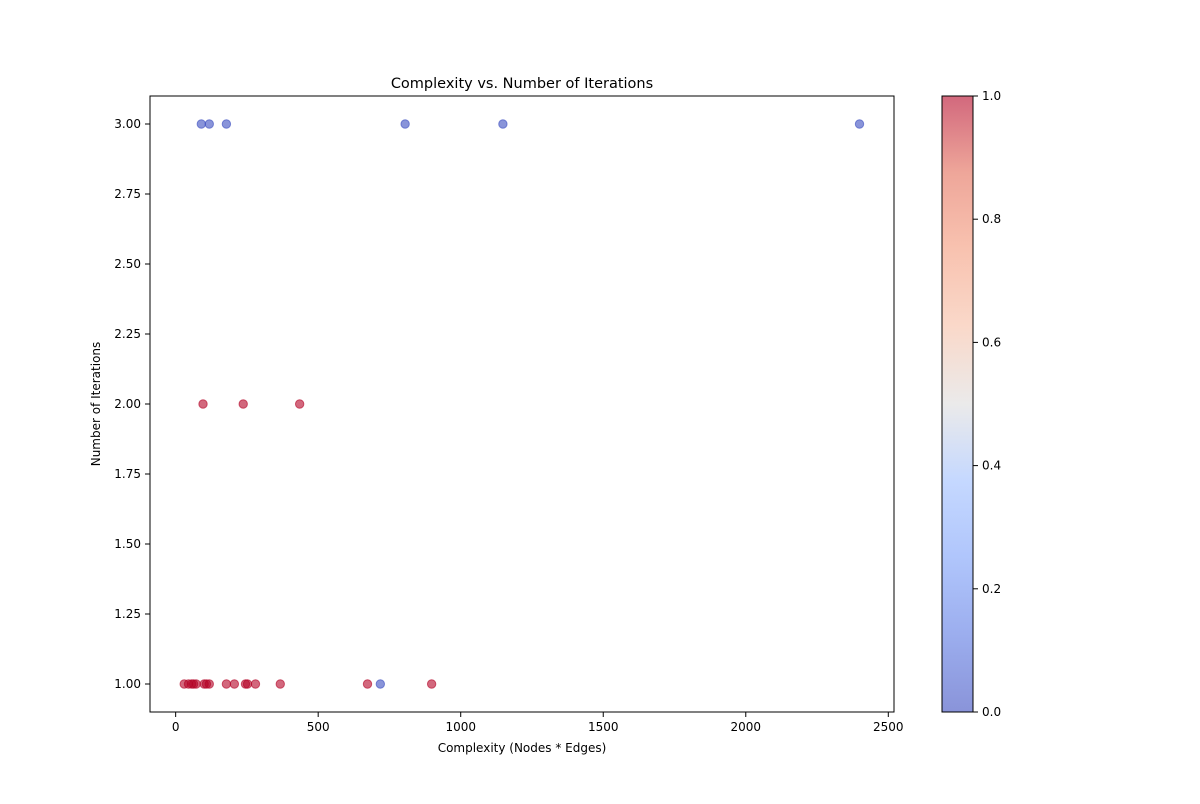 The image size is (1200, 804). Describe the element at coordinates (318, 727) in the screenshot. I see `x-tick-label: 500` at that location.